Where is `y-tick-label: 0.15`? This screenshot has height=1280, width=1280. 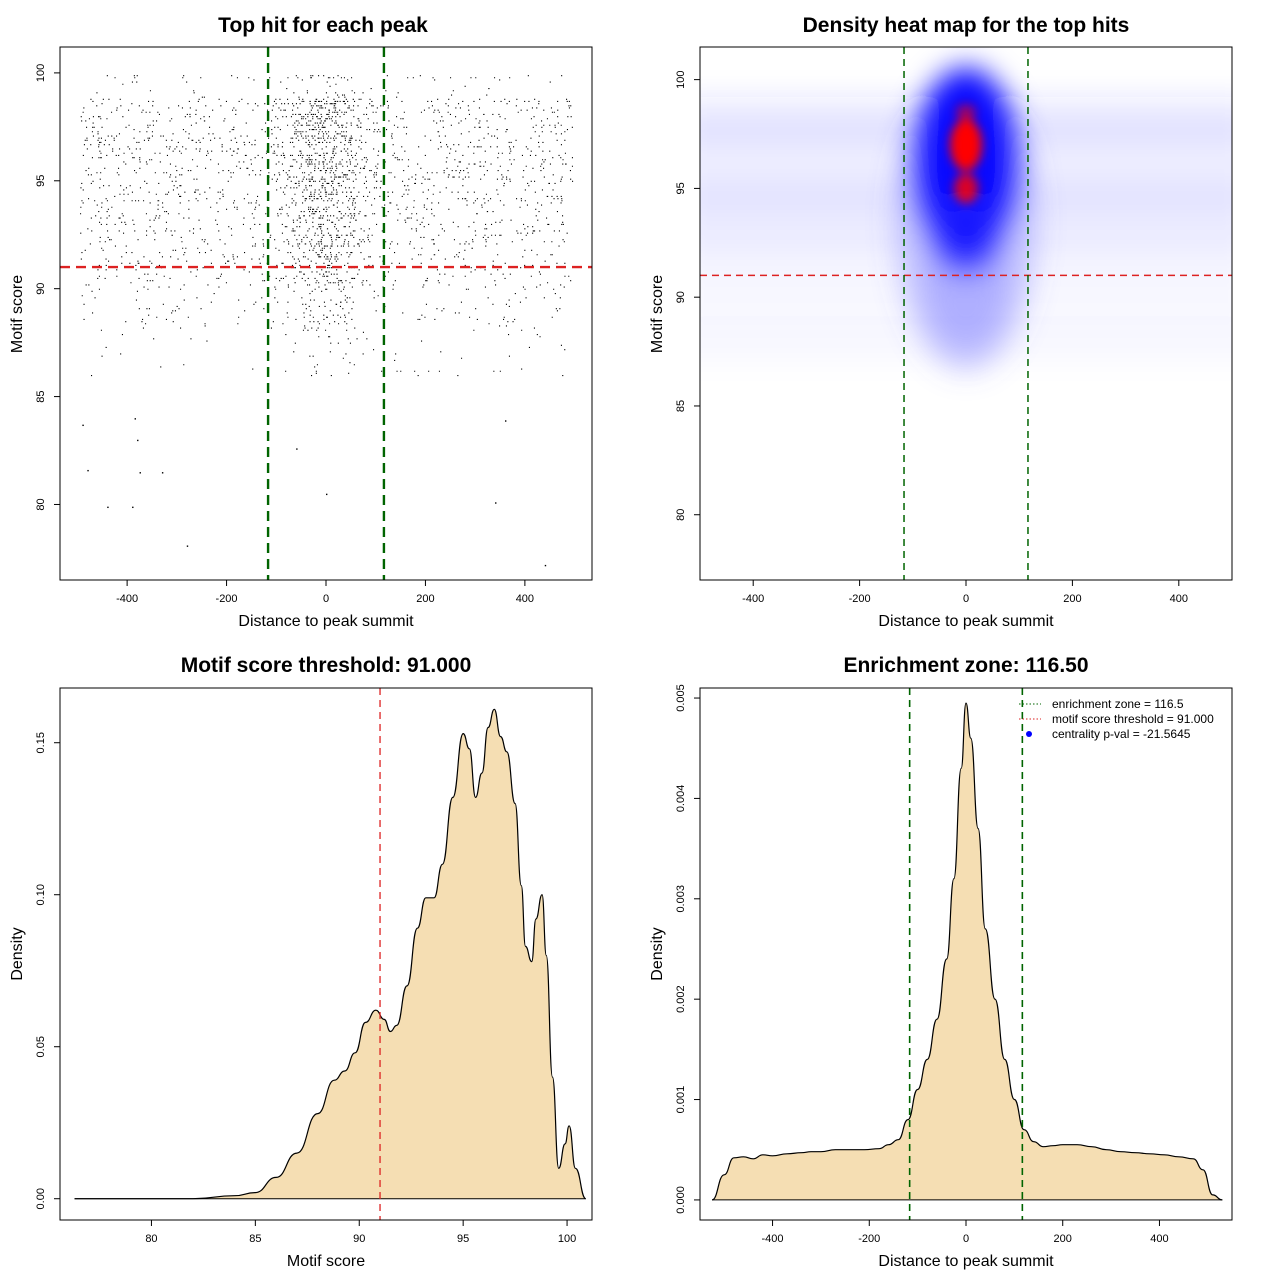 y-tick-label: 0.15 is located at coordinates (41, 742).